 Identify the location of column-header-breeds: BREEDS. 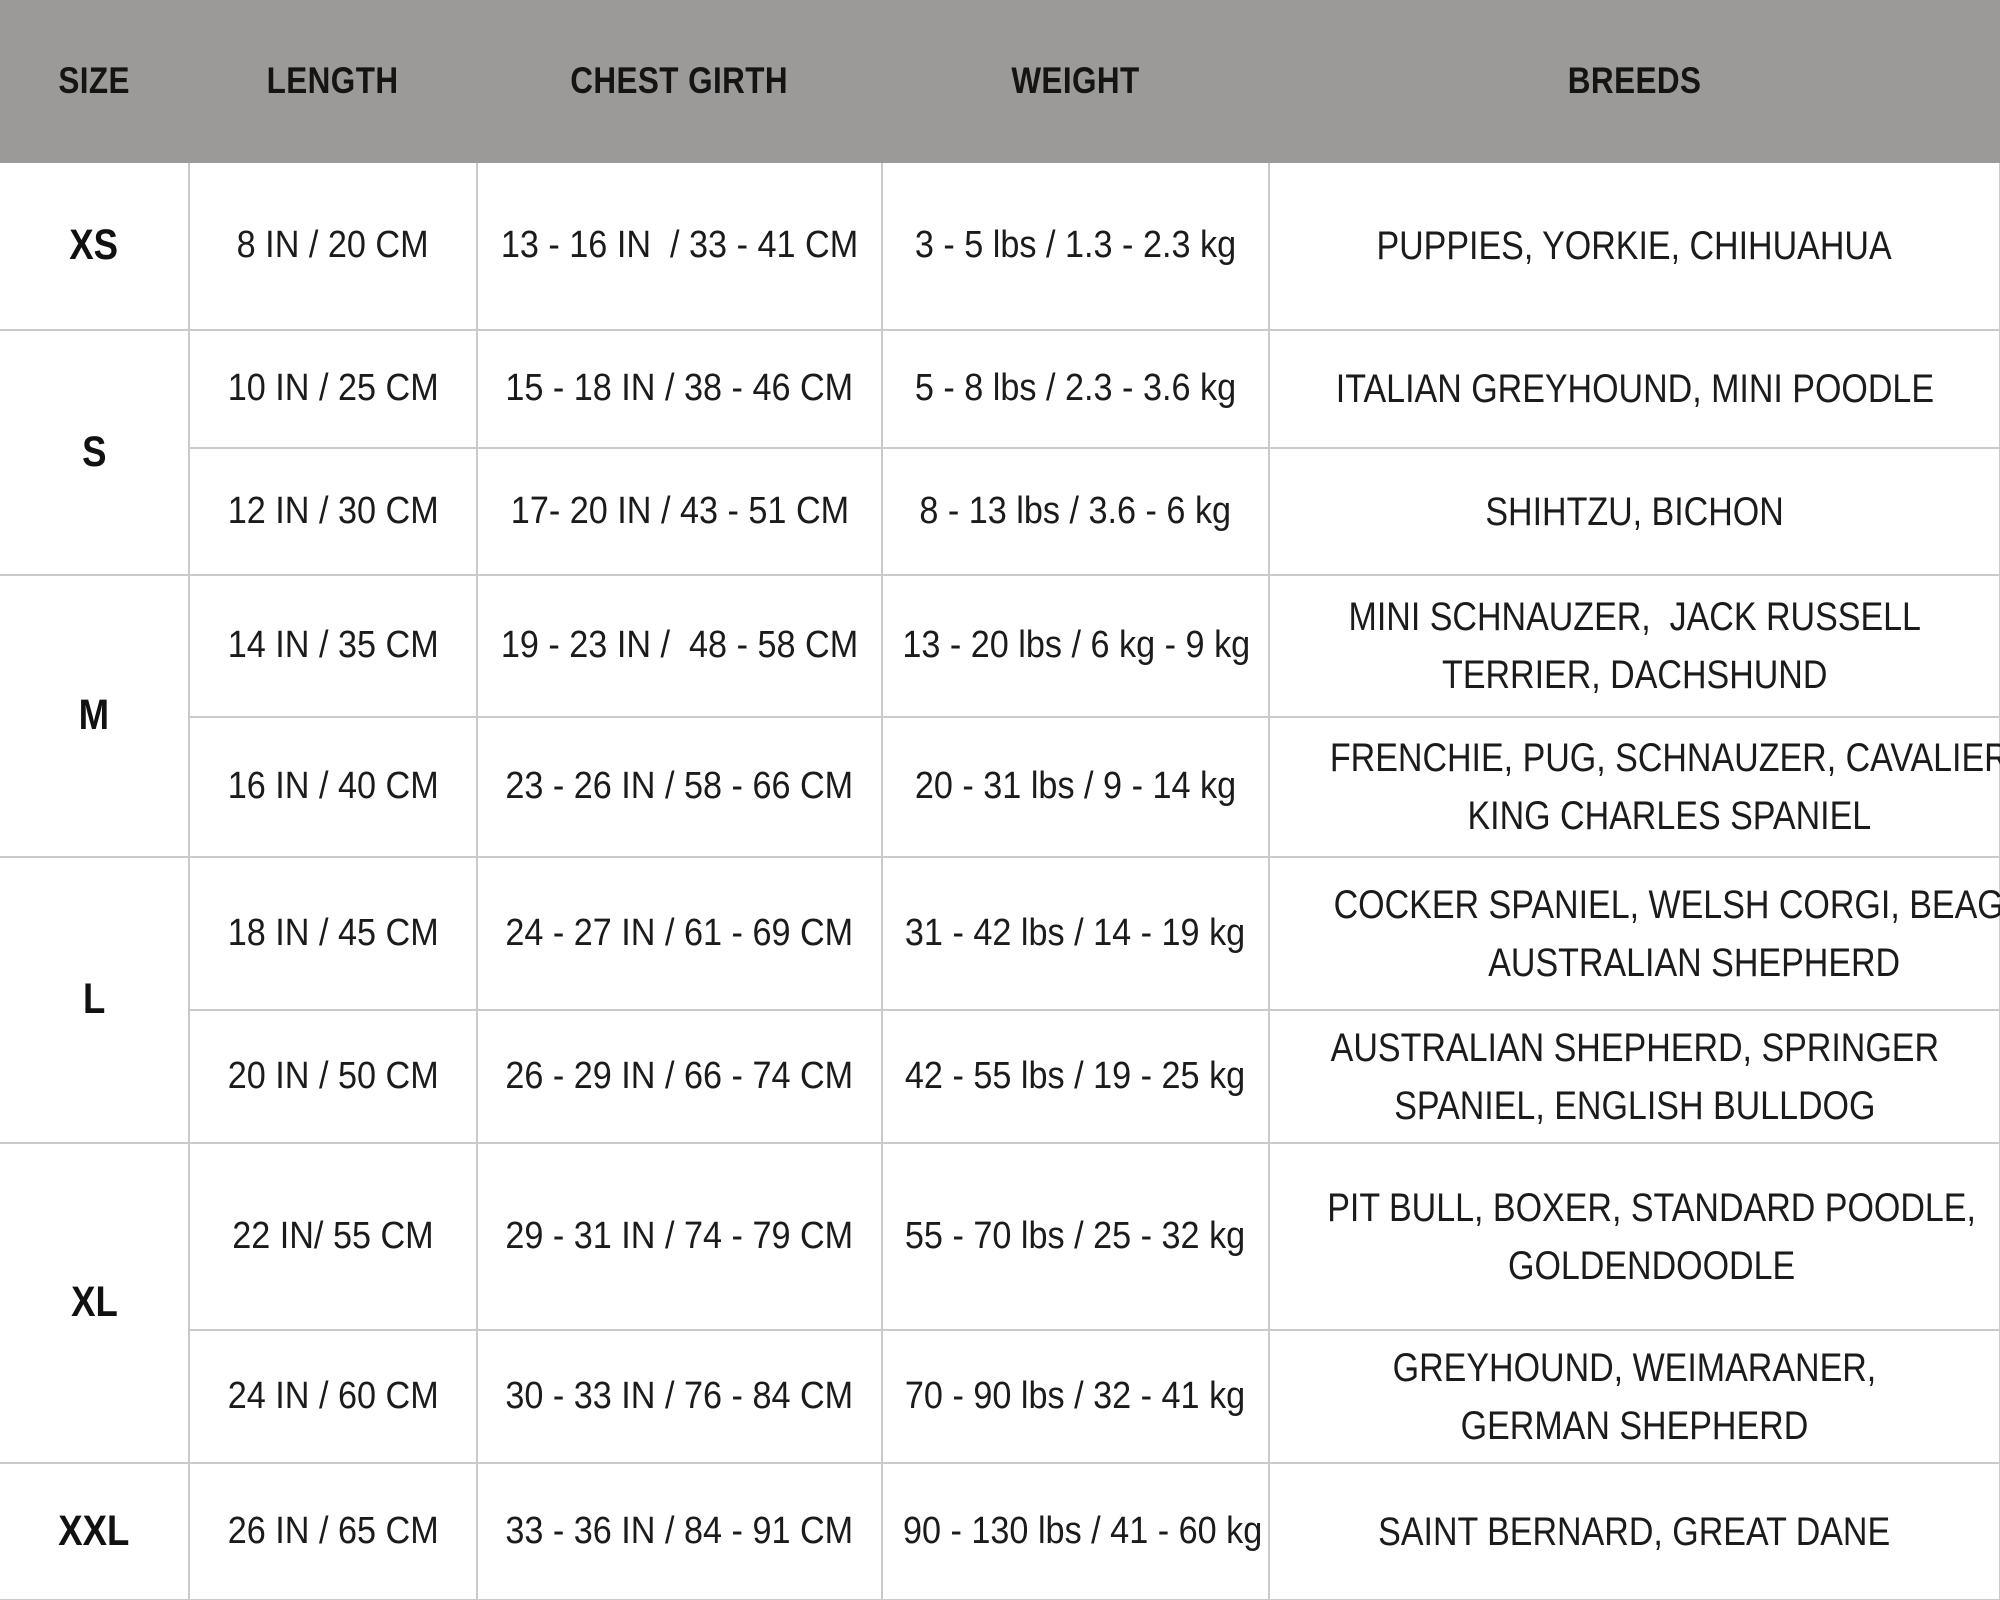
(1634, 81).